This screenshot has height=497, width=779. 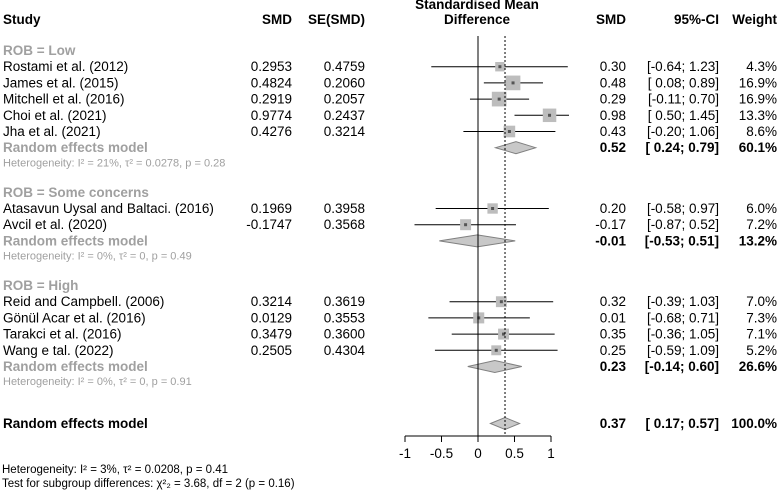 I want to click on subgroup-label: ROB = Some concerns, so click(x=76, y=192).